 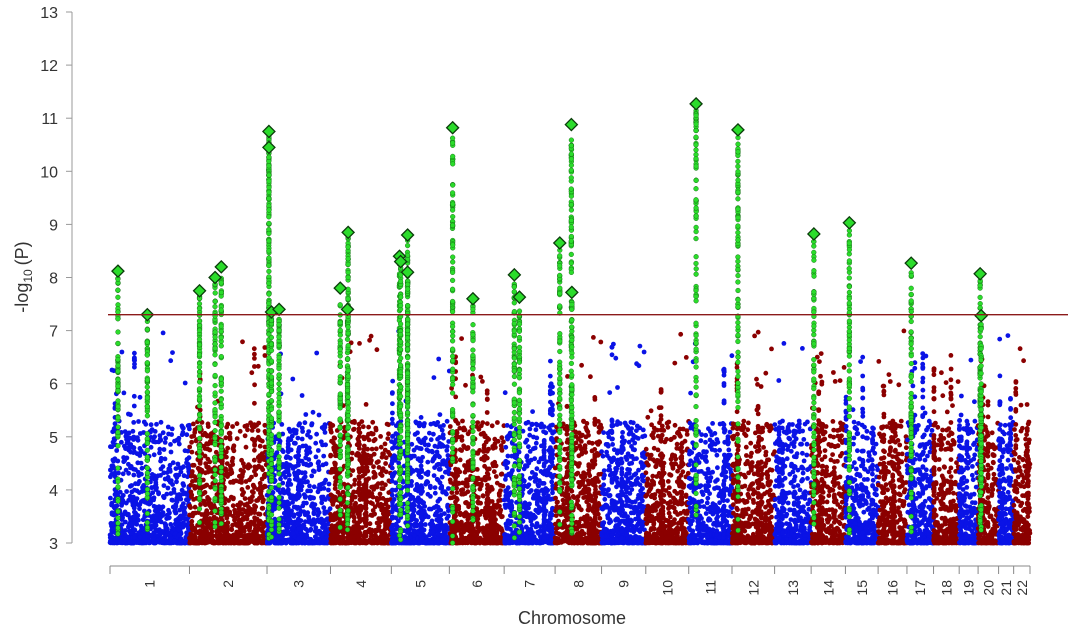 I want to click on y-tick-label: 5, so click(x=53, y=438).